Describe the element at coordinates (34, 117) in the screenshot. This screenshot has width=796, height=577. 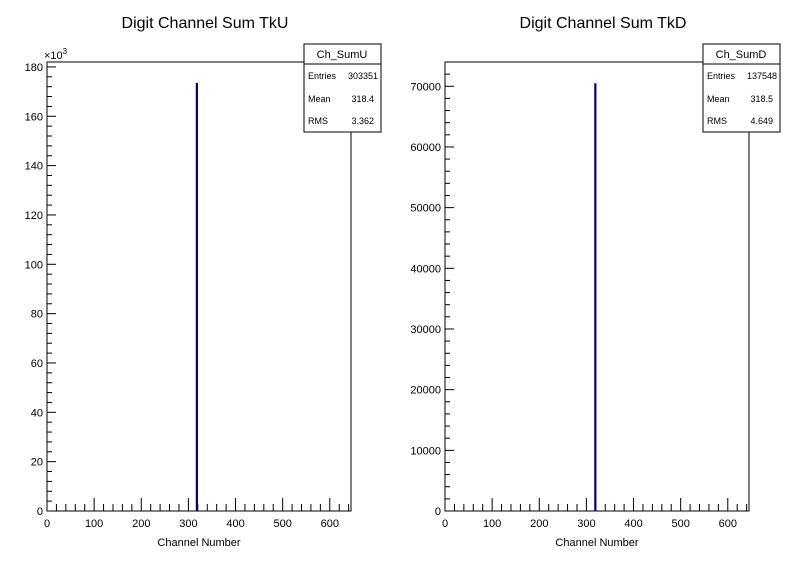
I see `y-tick-label: 160` at that location.